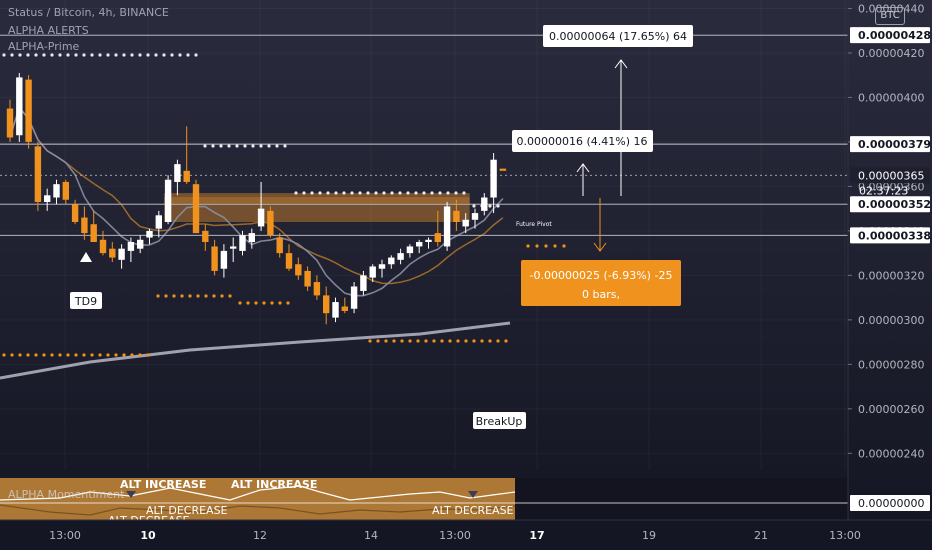 The width and height of the screenshot is (932, 550). I want to click on time-axis-layer: 13:00 10 12 14 13:00 17 19 21 13:00, so click(466, 534).